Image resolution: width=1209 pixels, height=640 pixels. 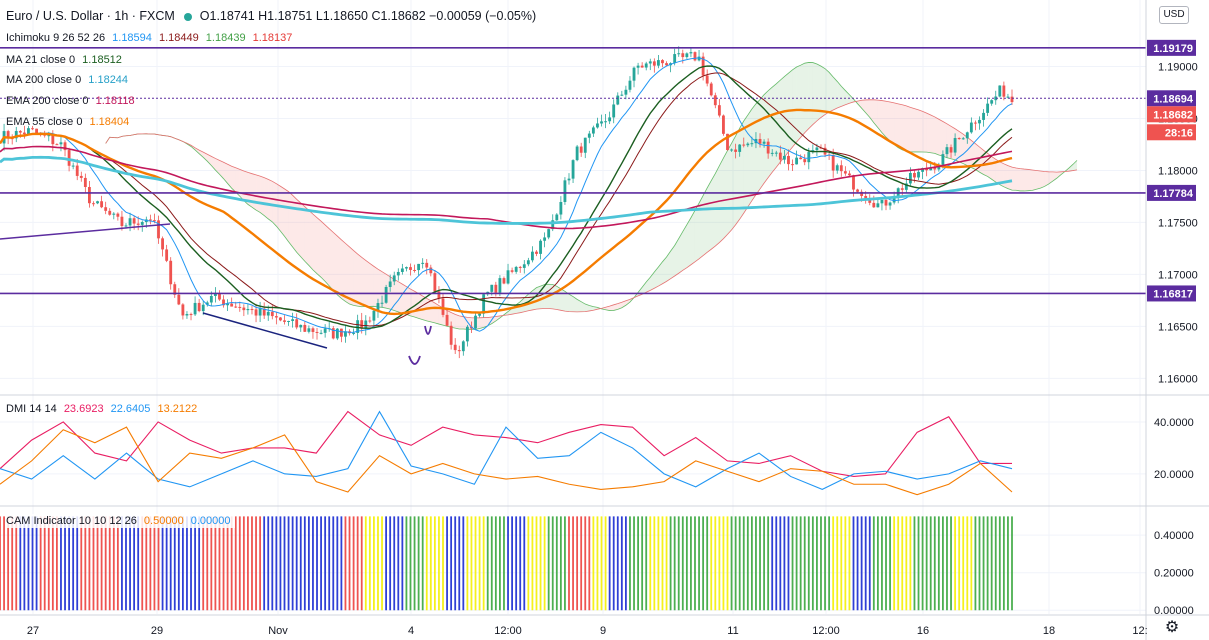 What do you see at coordinates (66, 60) in the screenshot?
I see `ma21-legend: MA 21 close 0 1.18512` at bounding box center [66, 60].